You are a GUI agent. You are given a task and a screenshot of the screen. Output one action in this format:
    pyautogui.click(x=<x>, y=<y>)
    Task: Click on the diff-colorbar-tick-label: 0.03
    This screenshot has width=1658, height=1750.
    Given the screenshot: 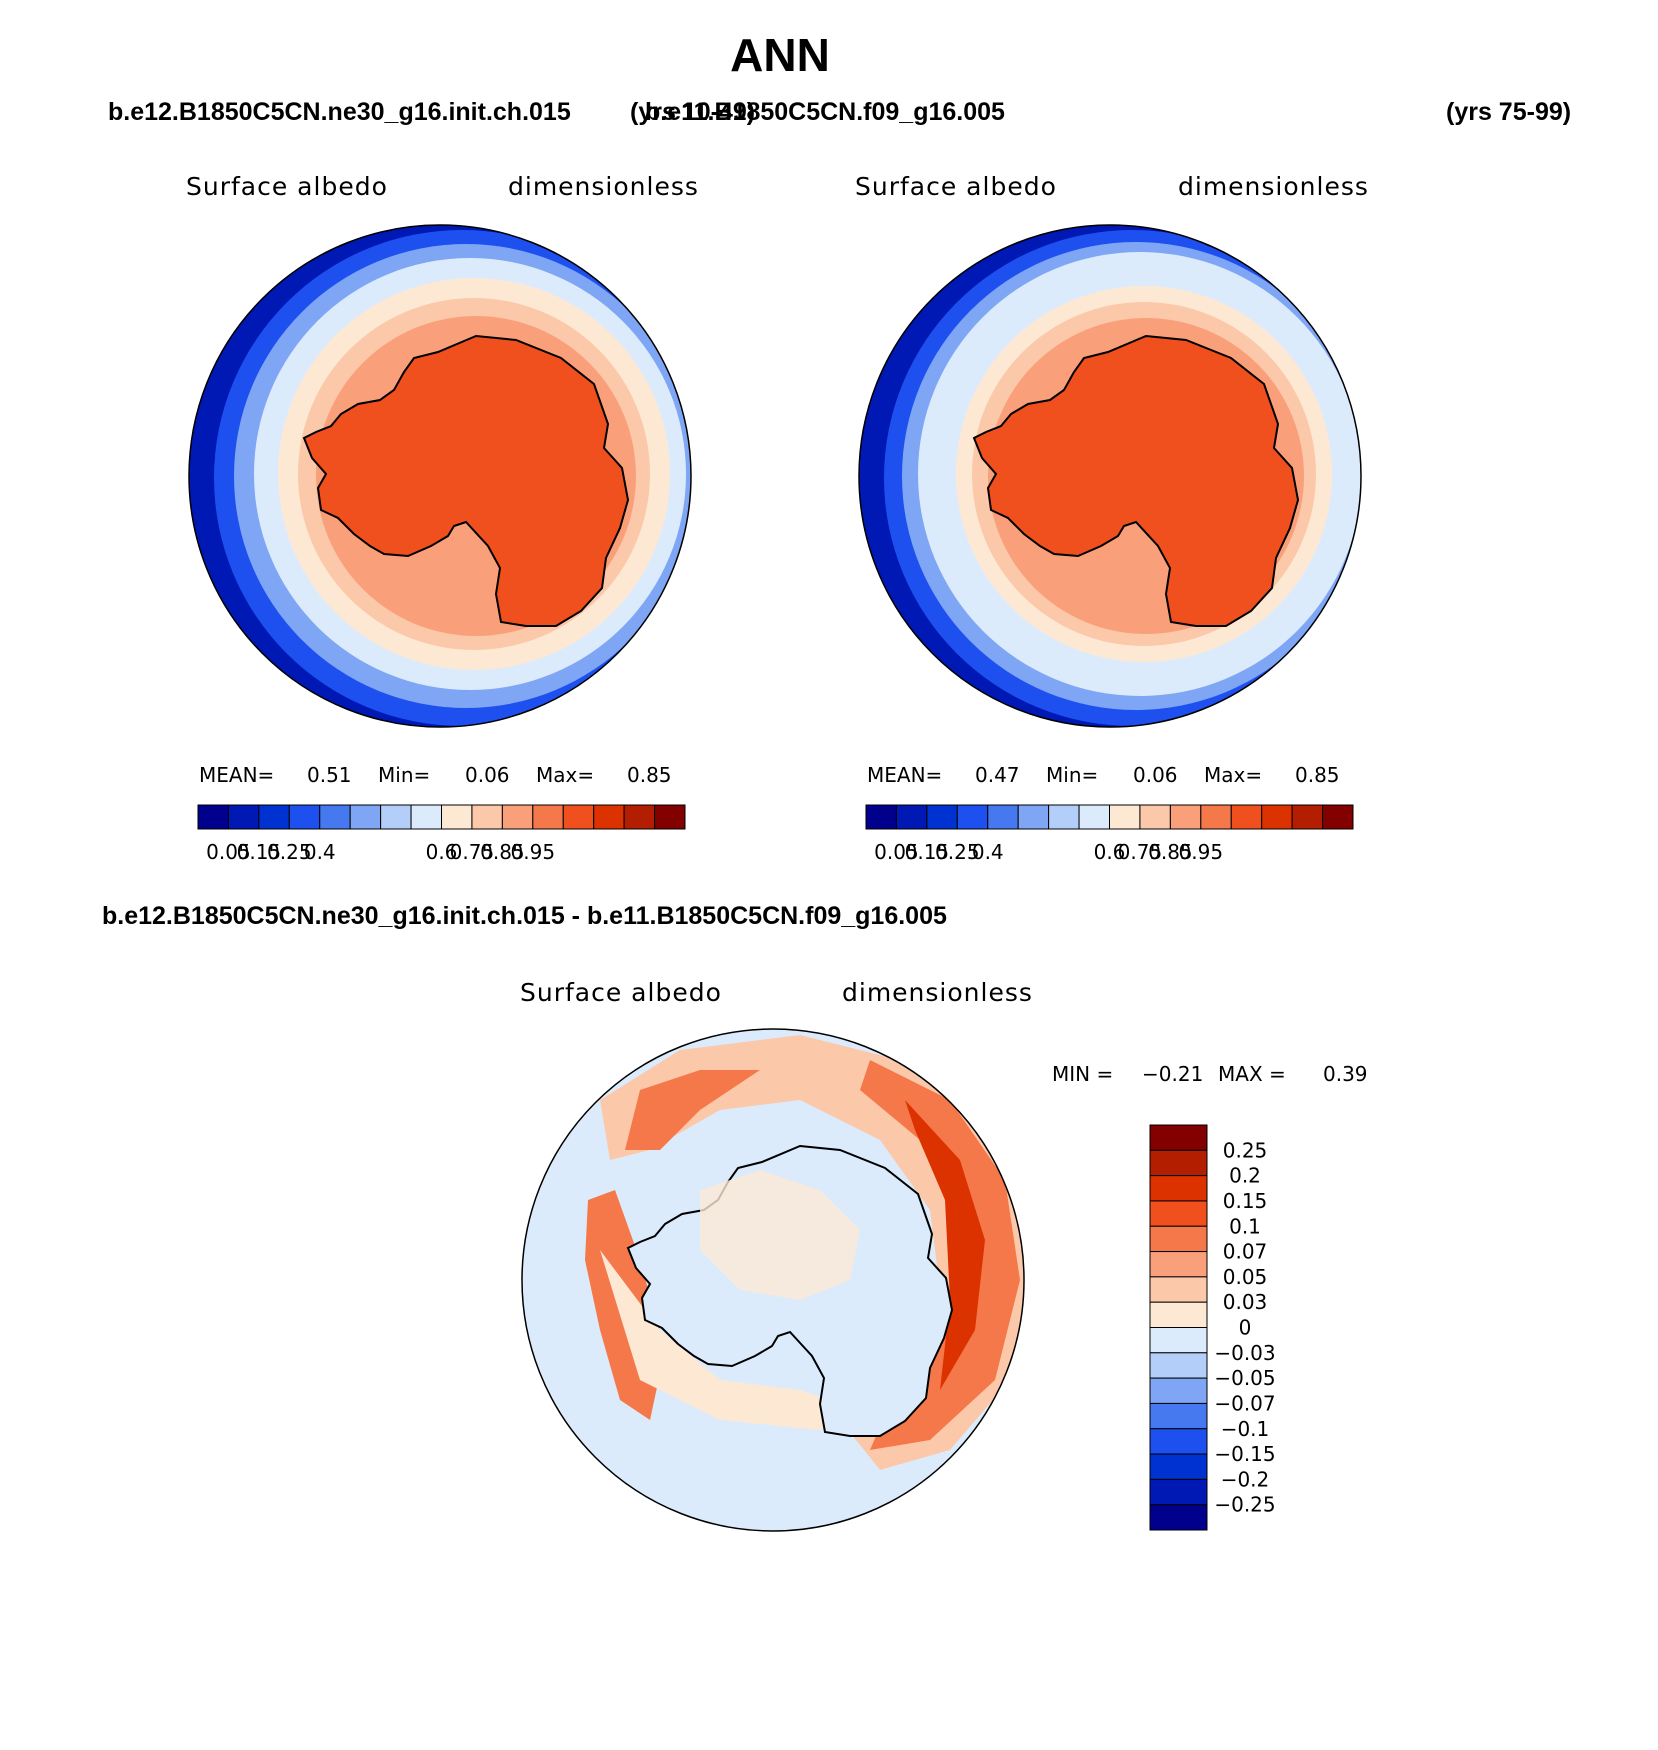 What is the action you would take?
    pyautogui.click(x=1245, y=1302)
    